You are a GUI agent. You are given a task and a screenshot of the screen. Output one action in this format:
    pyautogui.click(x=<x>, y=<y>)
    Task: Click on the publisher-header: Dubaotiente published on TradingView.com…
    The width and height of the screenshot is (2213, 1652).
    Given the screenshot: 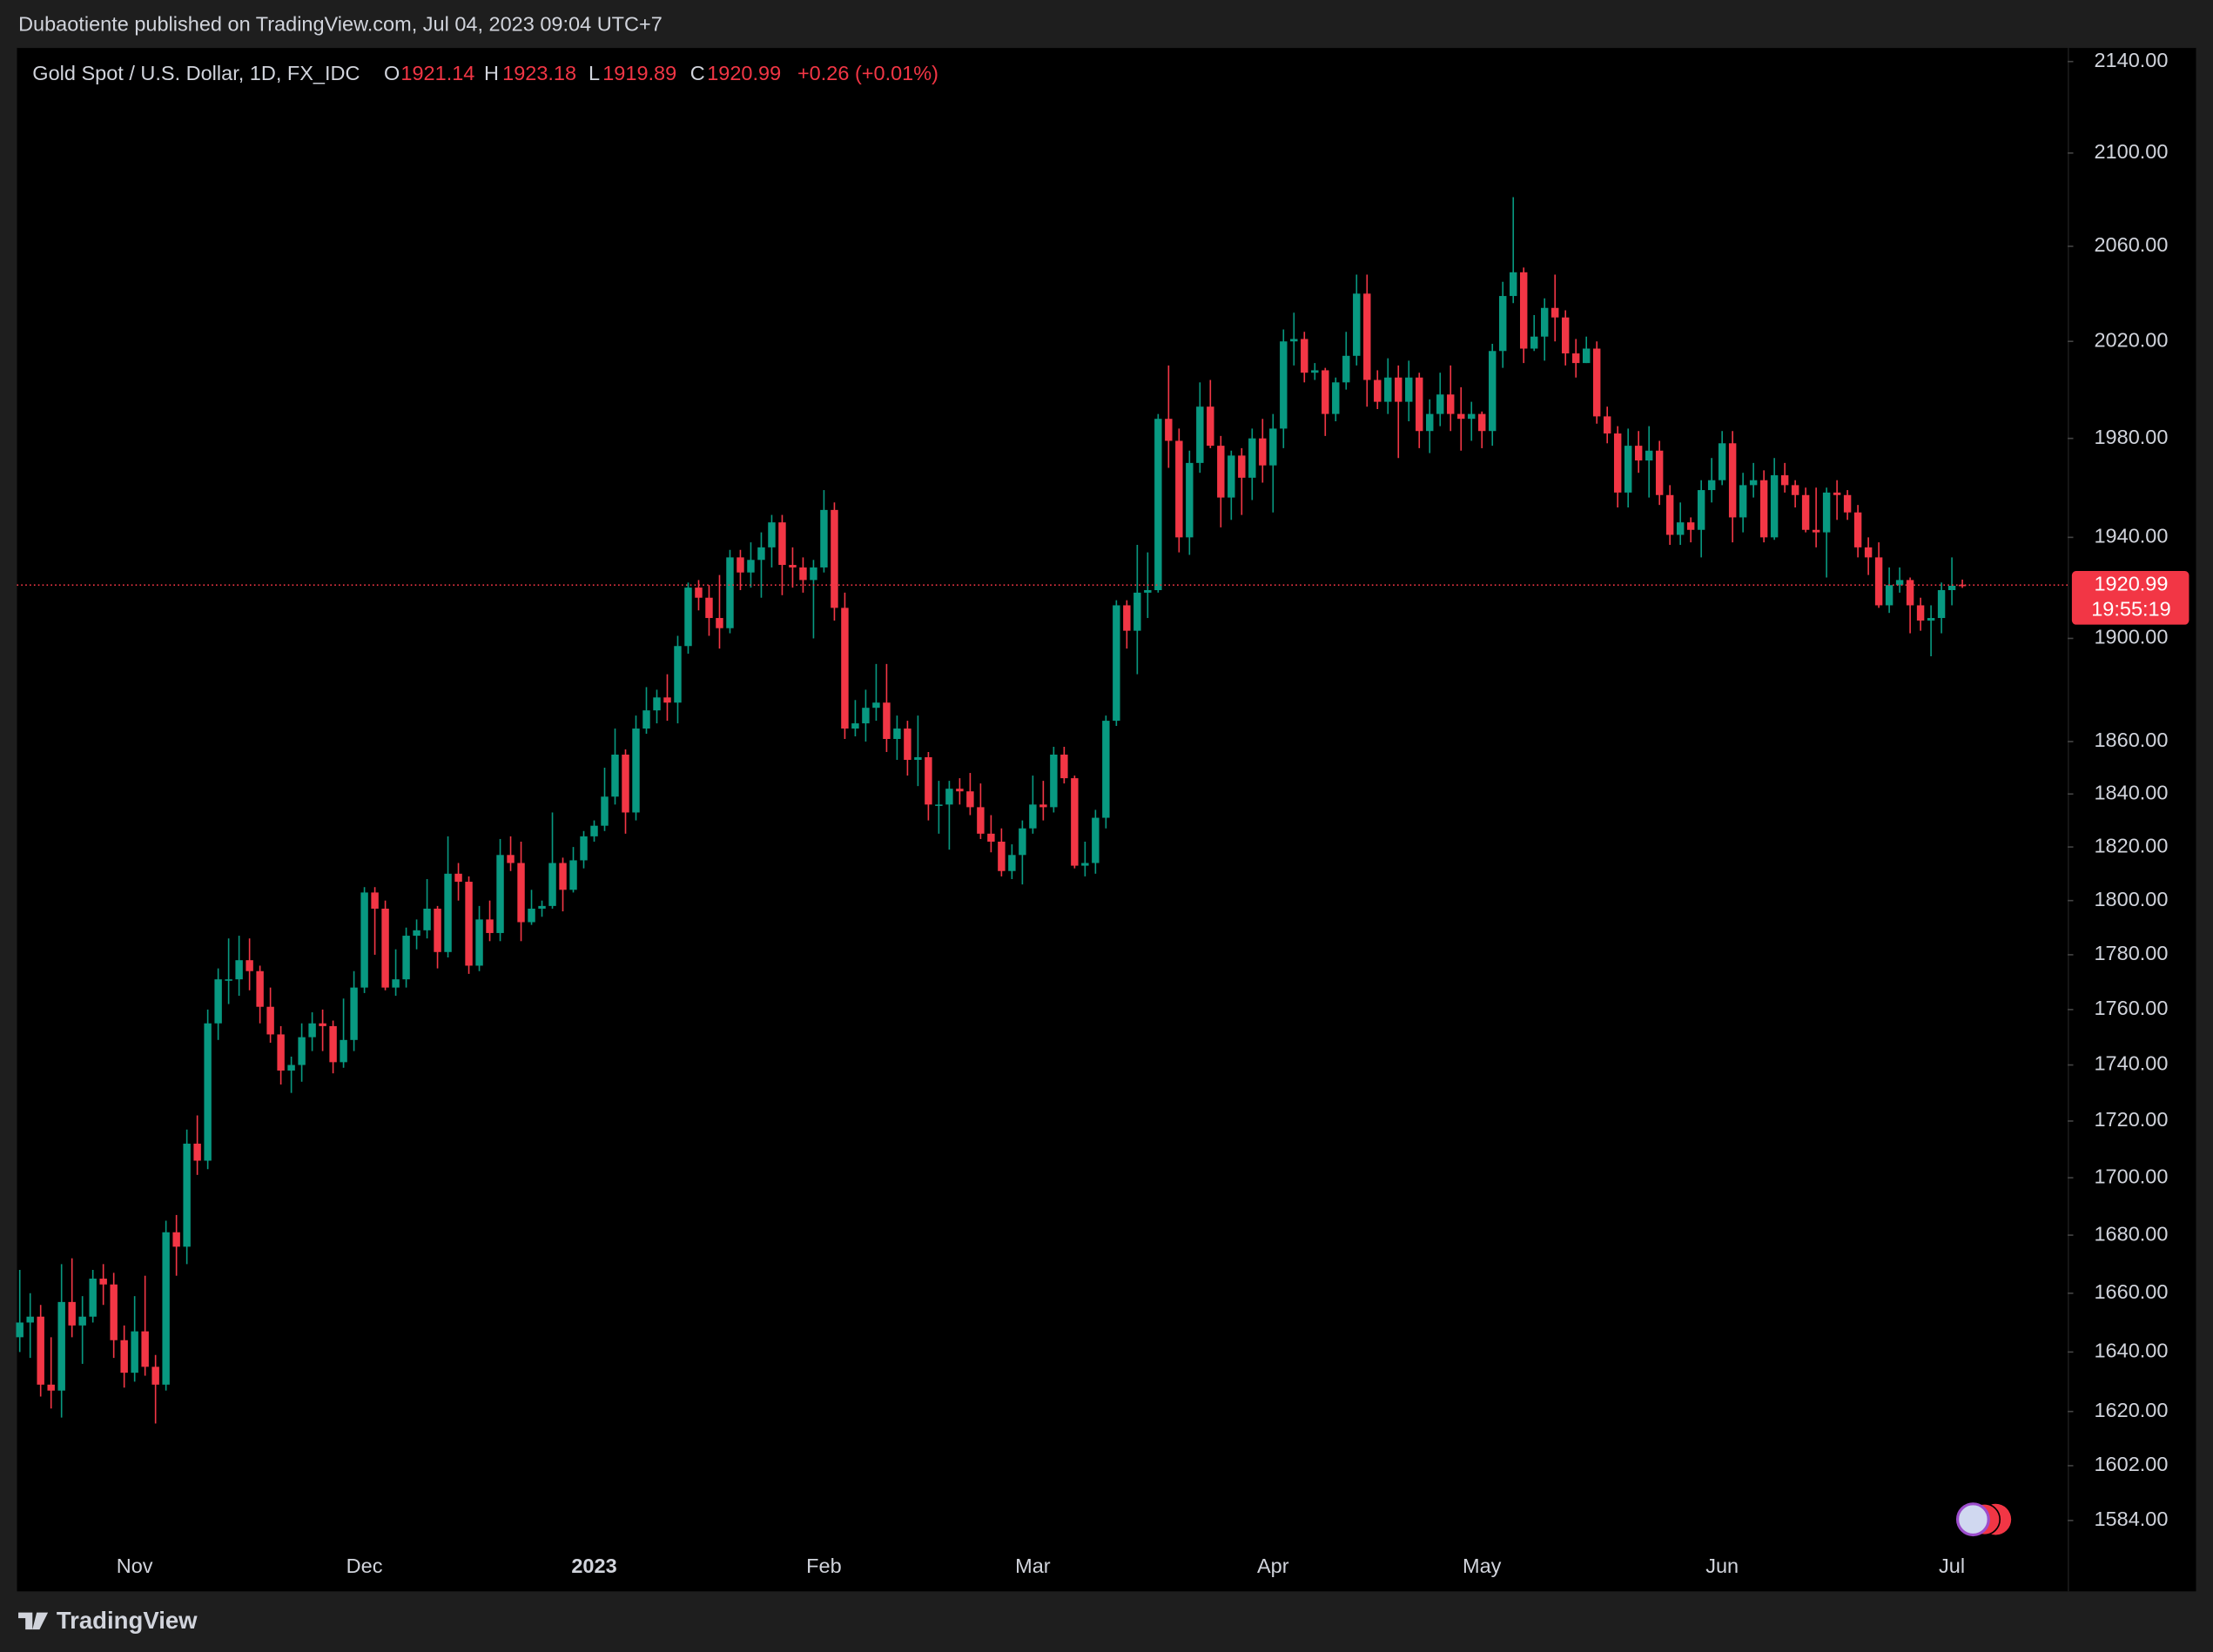 What is the action you would take?
    pyautogui.click(x=340, y=24)
    